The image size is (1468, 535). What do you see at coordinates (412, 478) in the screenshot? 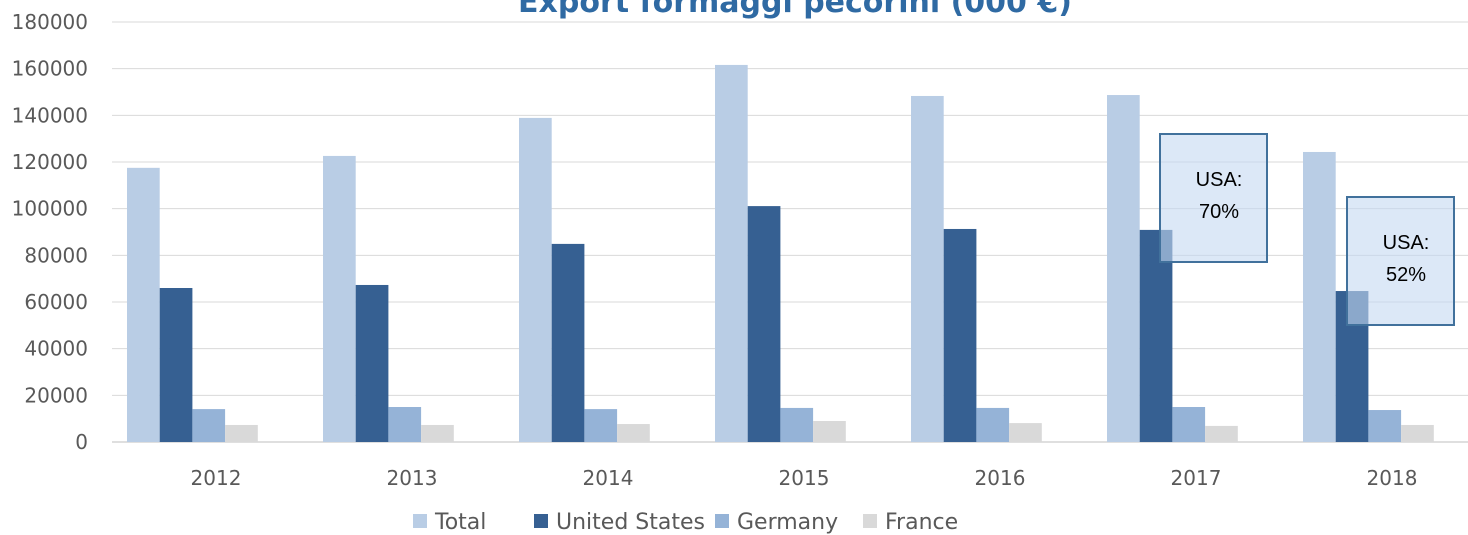
I see `x-tick-label: 2013` at bounding box center [412, 478].